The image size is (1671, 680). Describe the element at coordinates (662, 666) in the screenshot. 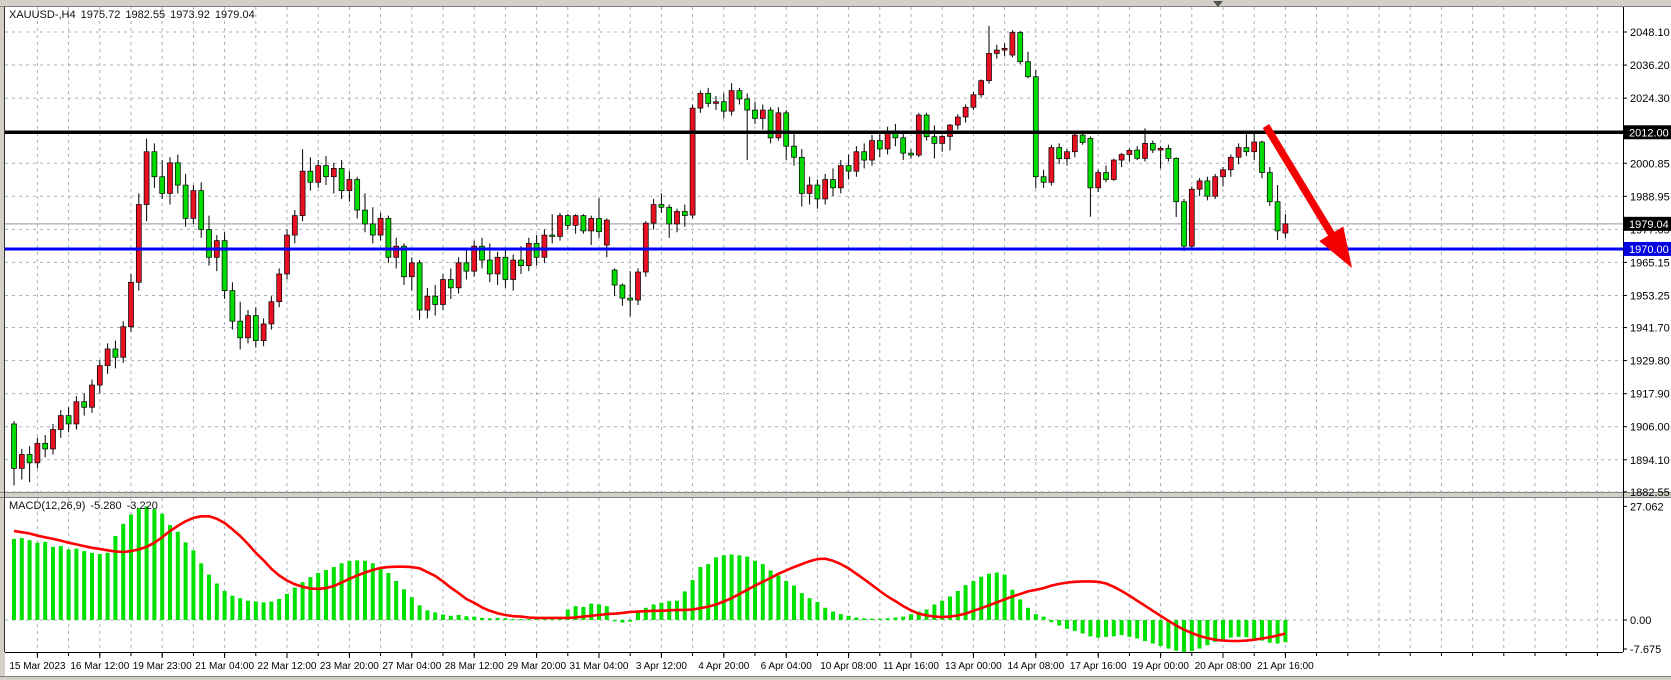

I see `time-tick-label: 3 Apr 12:00` at that location.